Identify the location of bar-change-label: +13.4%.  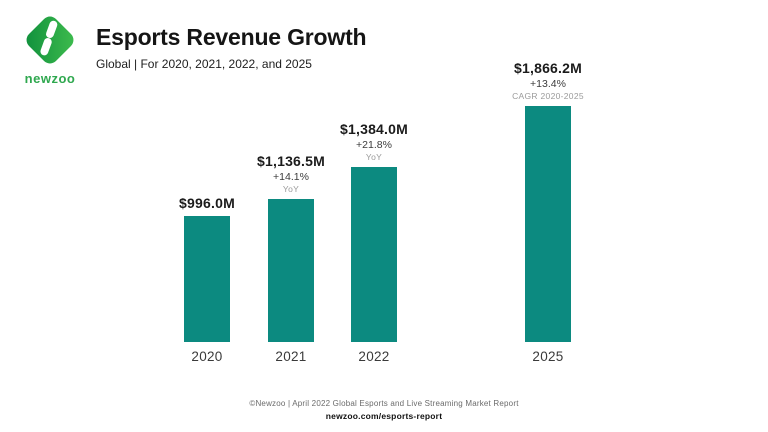
(548, 84).